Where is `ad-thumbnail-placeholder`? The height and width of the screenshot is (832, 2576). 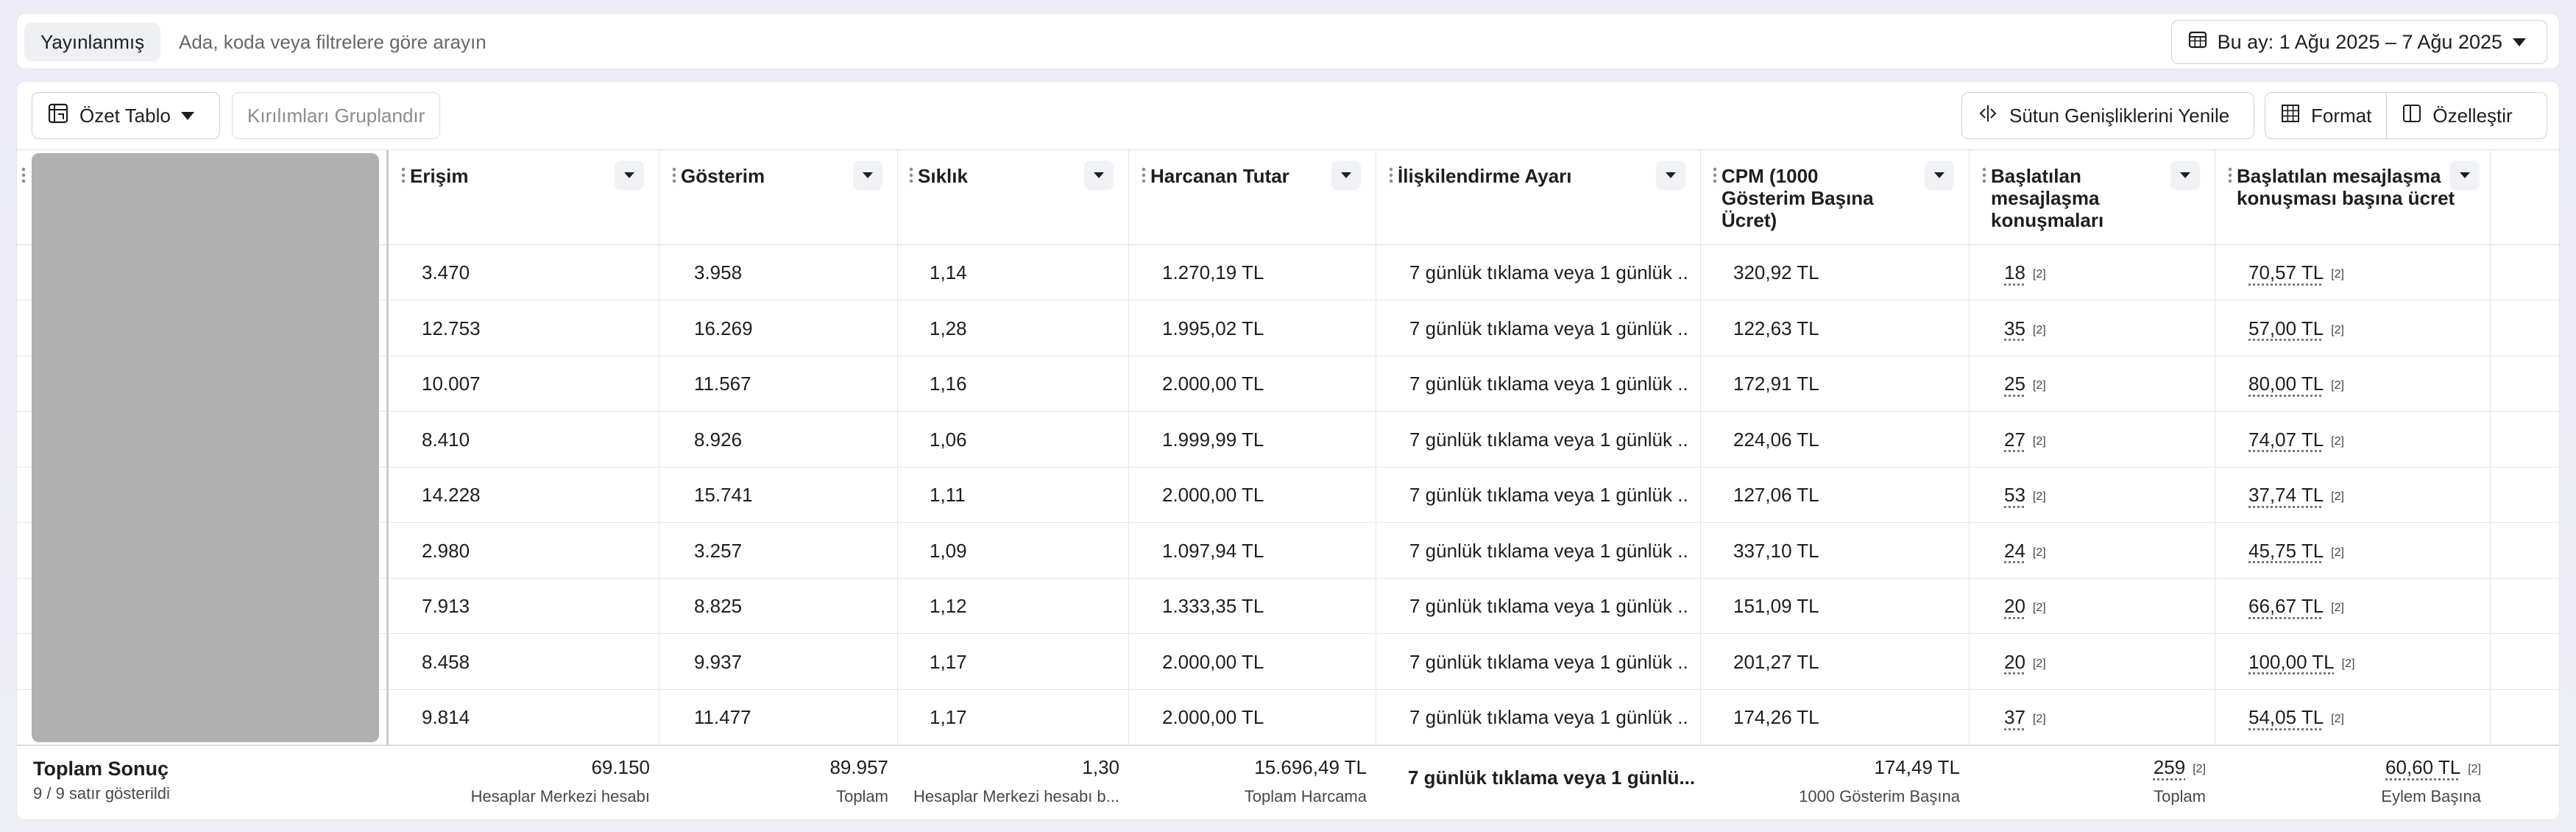 ad-thumbnail-placeholder is located at coordinates (205, 447).